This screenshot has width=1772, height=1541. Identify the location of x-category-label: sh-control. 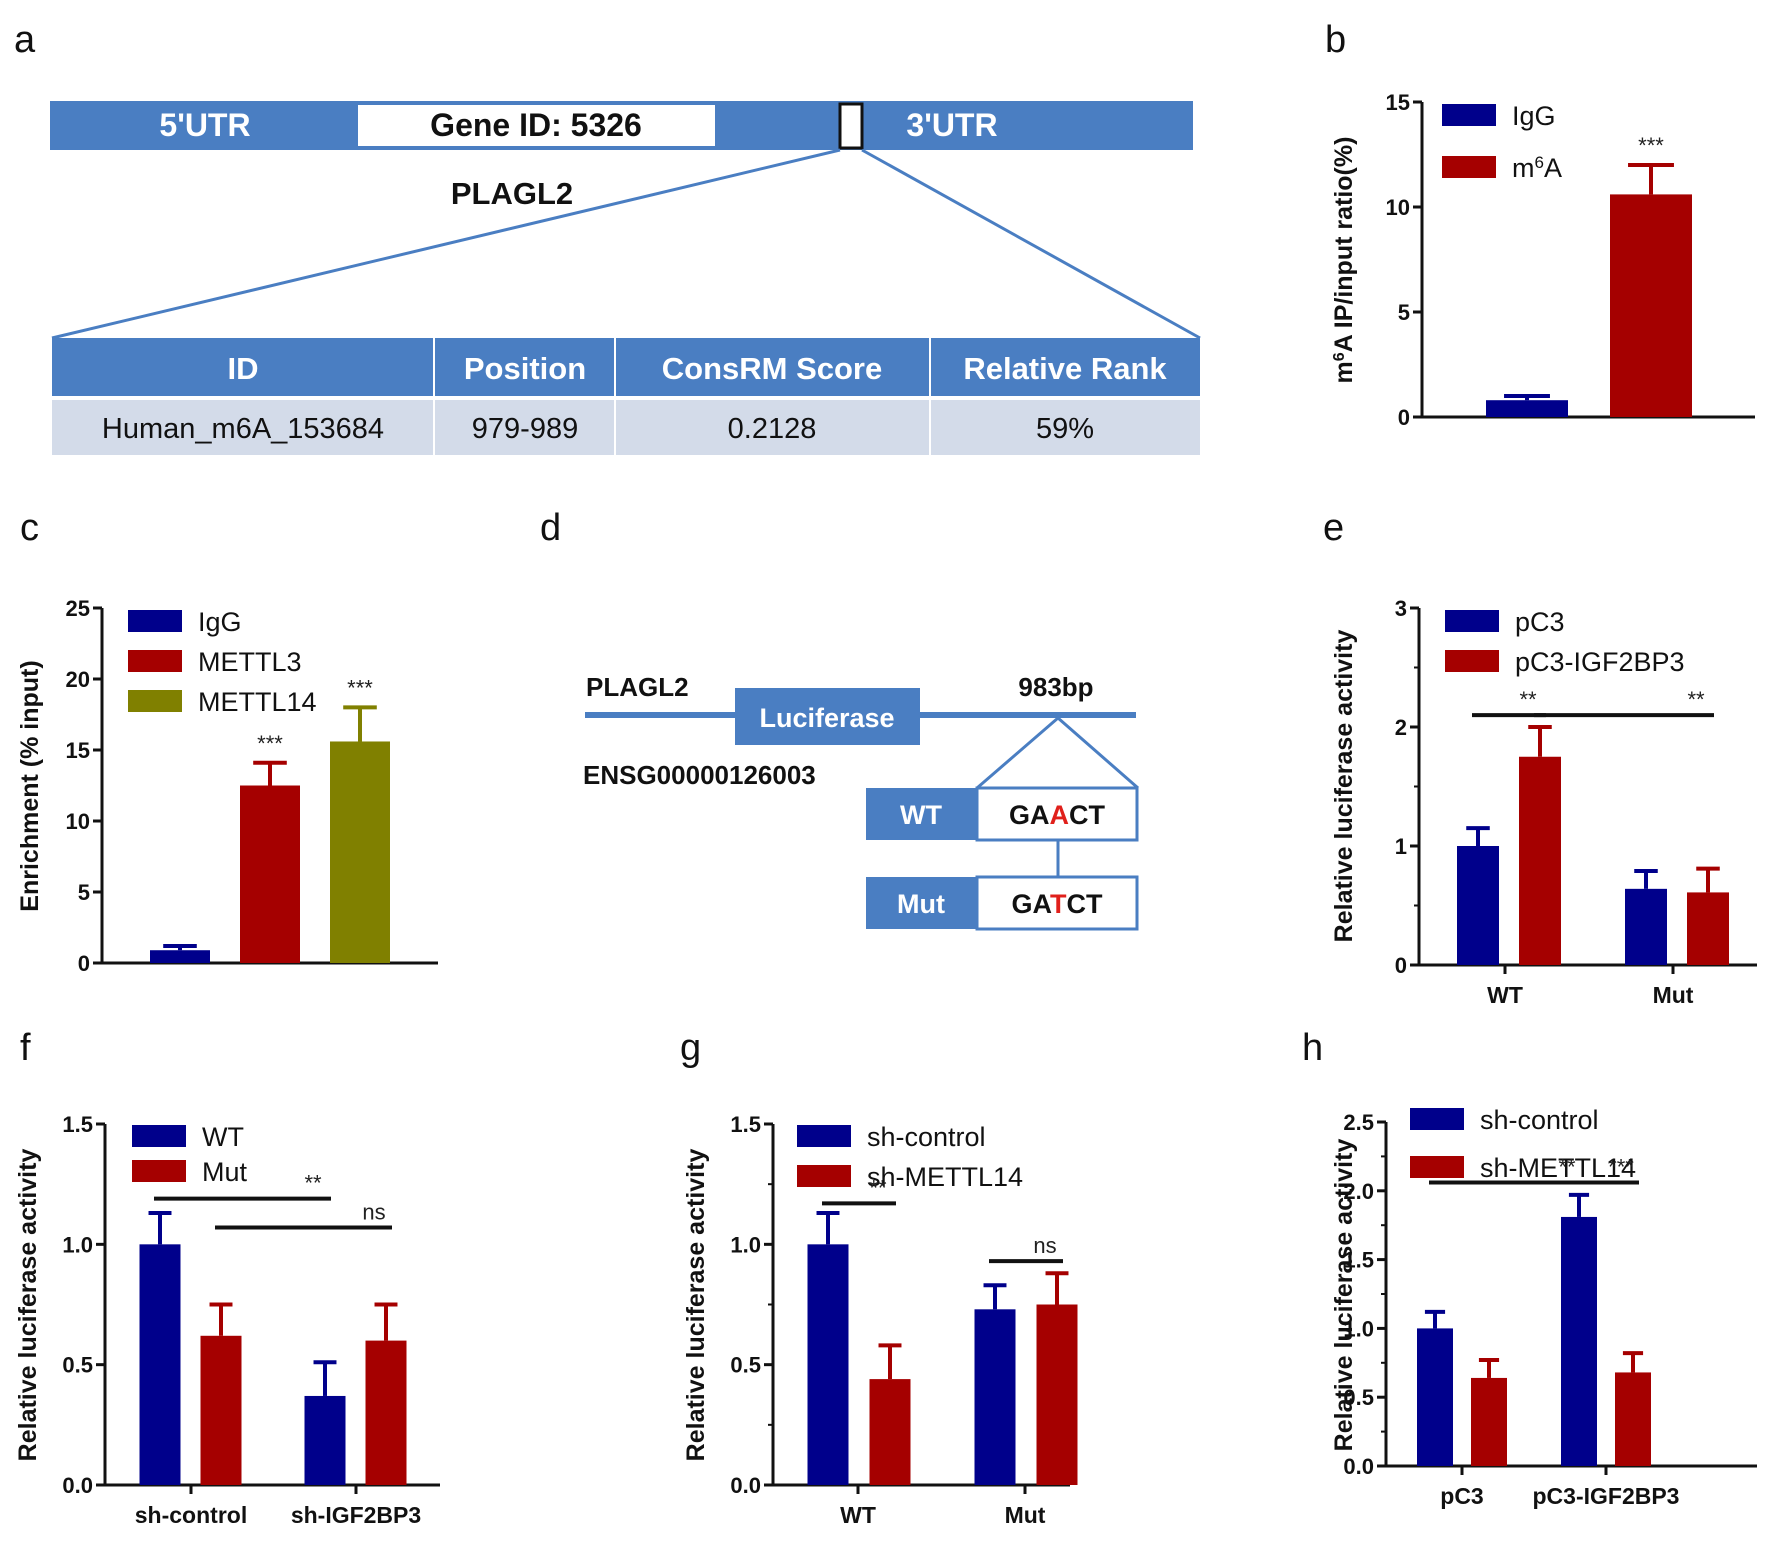
(191, 1515).